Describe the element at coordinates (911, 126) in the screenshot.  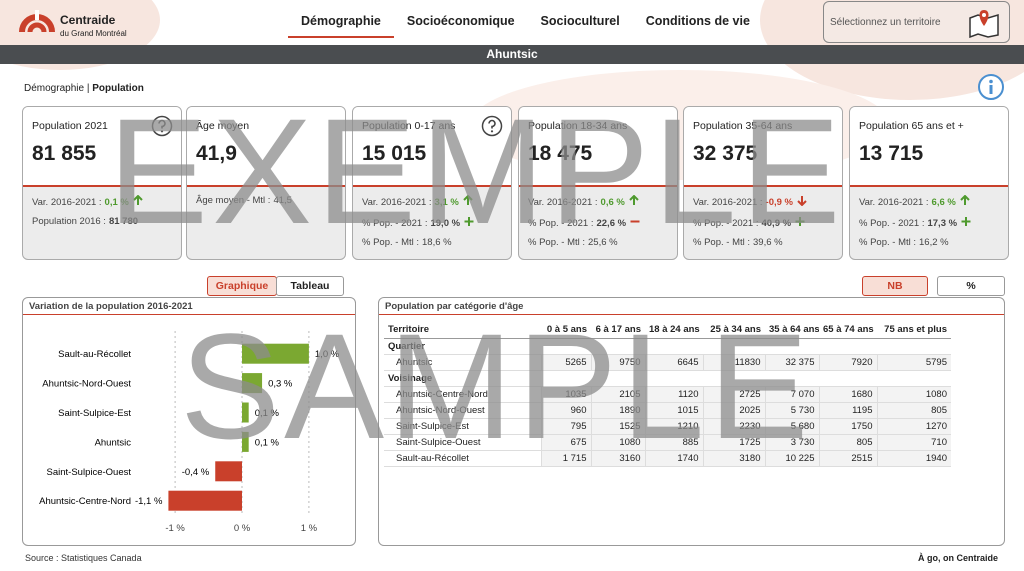
I see `card-title: Population 65 ans et +` at that location.